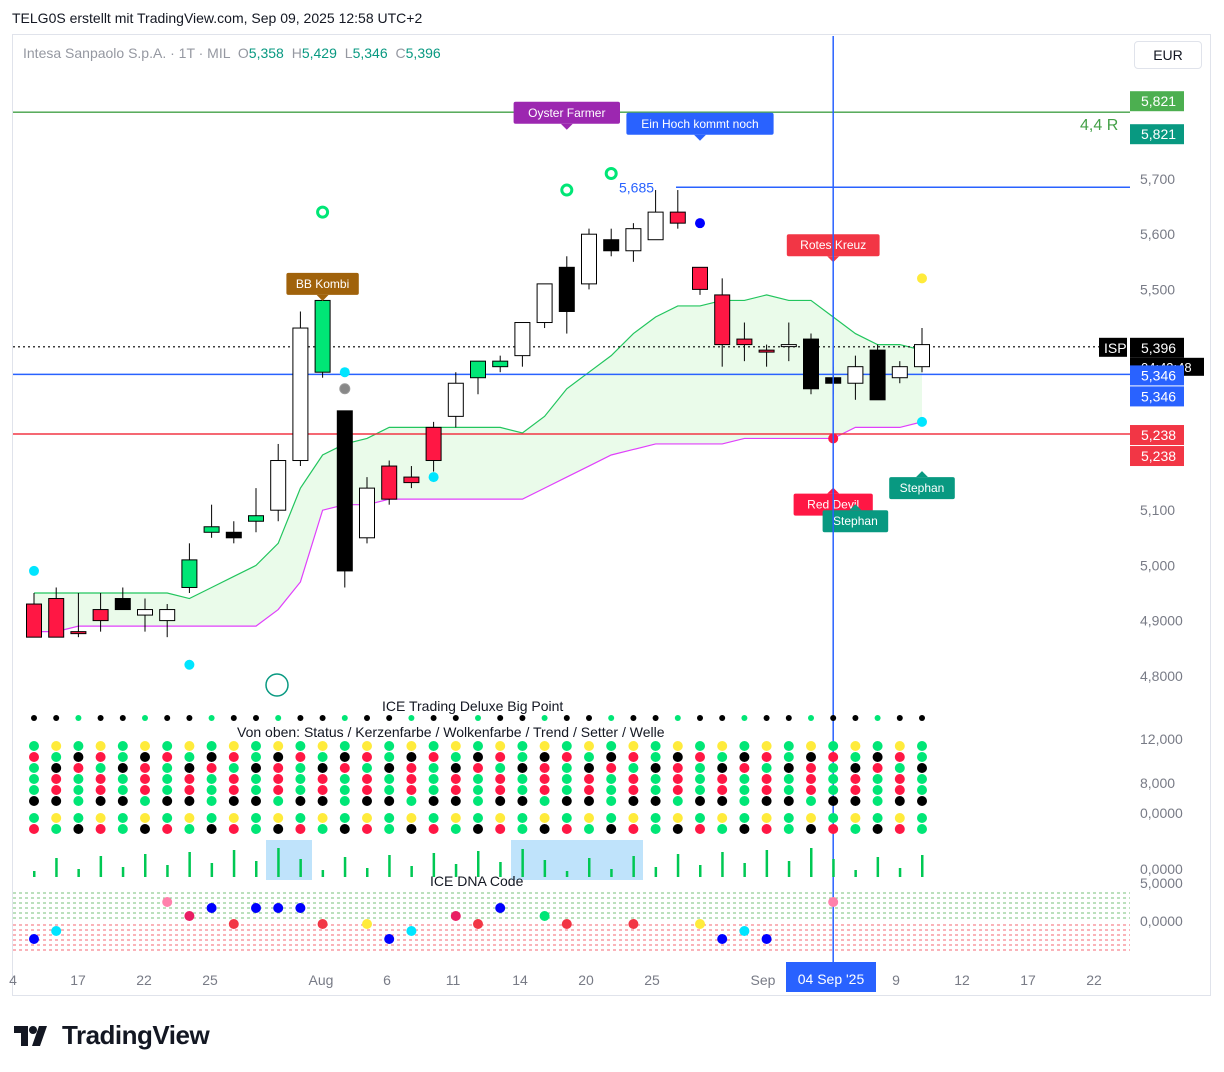 This screenshot has height=1072, width=1224. What do you see at coordinates (112, 1035) in the screenshot?
I see `tradingview-logo: TradingView` at bounding box center [112, 1035].